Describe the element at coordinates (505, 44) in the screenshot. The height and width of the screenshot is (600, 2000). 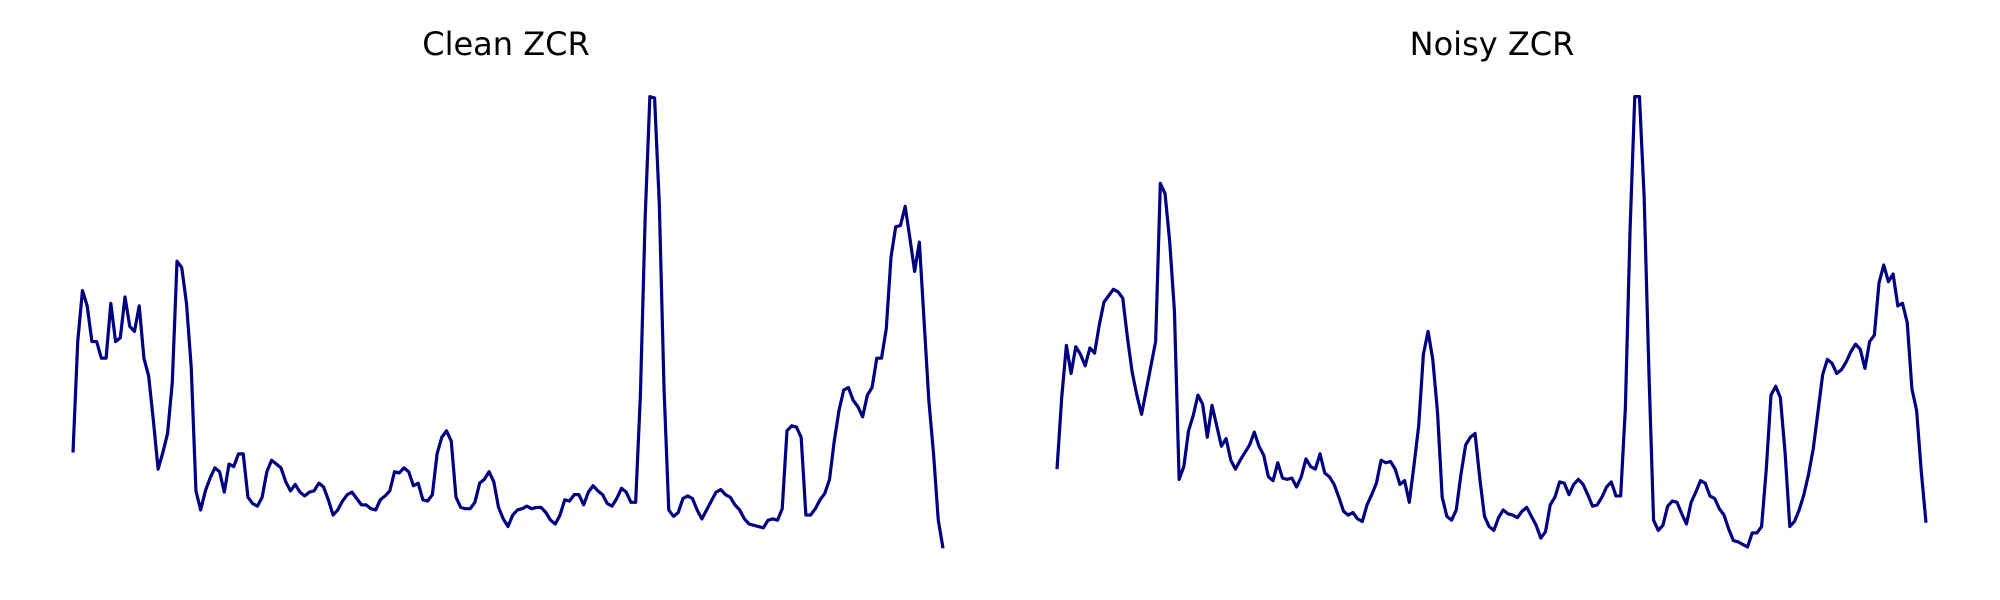
I see `chart-title: Clean ZCR` at that location.